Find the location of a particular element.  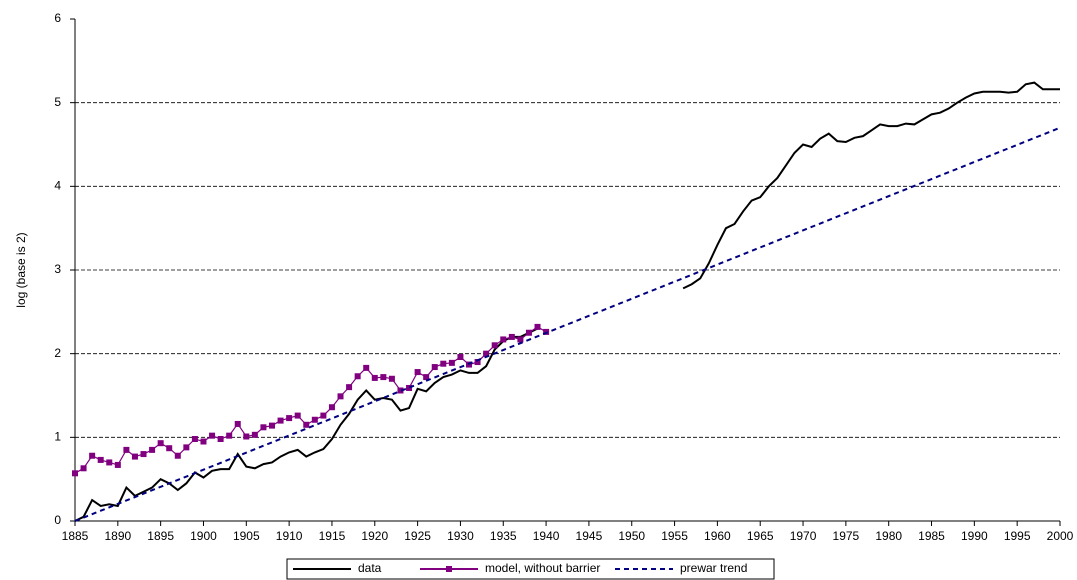

legend-box is located at coordinates (530, 569).